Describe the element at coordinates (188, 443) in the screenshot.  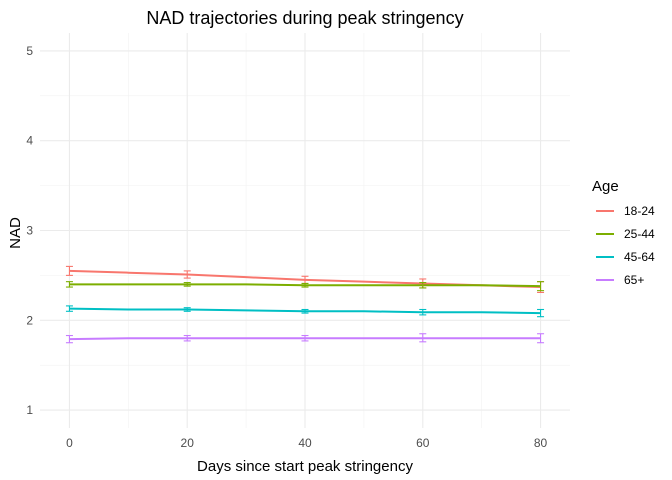
I see `x-tick-label: 20` at that location.